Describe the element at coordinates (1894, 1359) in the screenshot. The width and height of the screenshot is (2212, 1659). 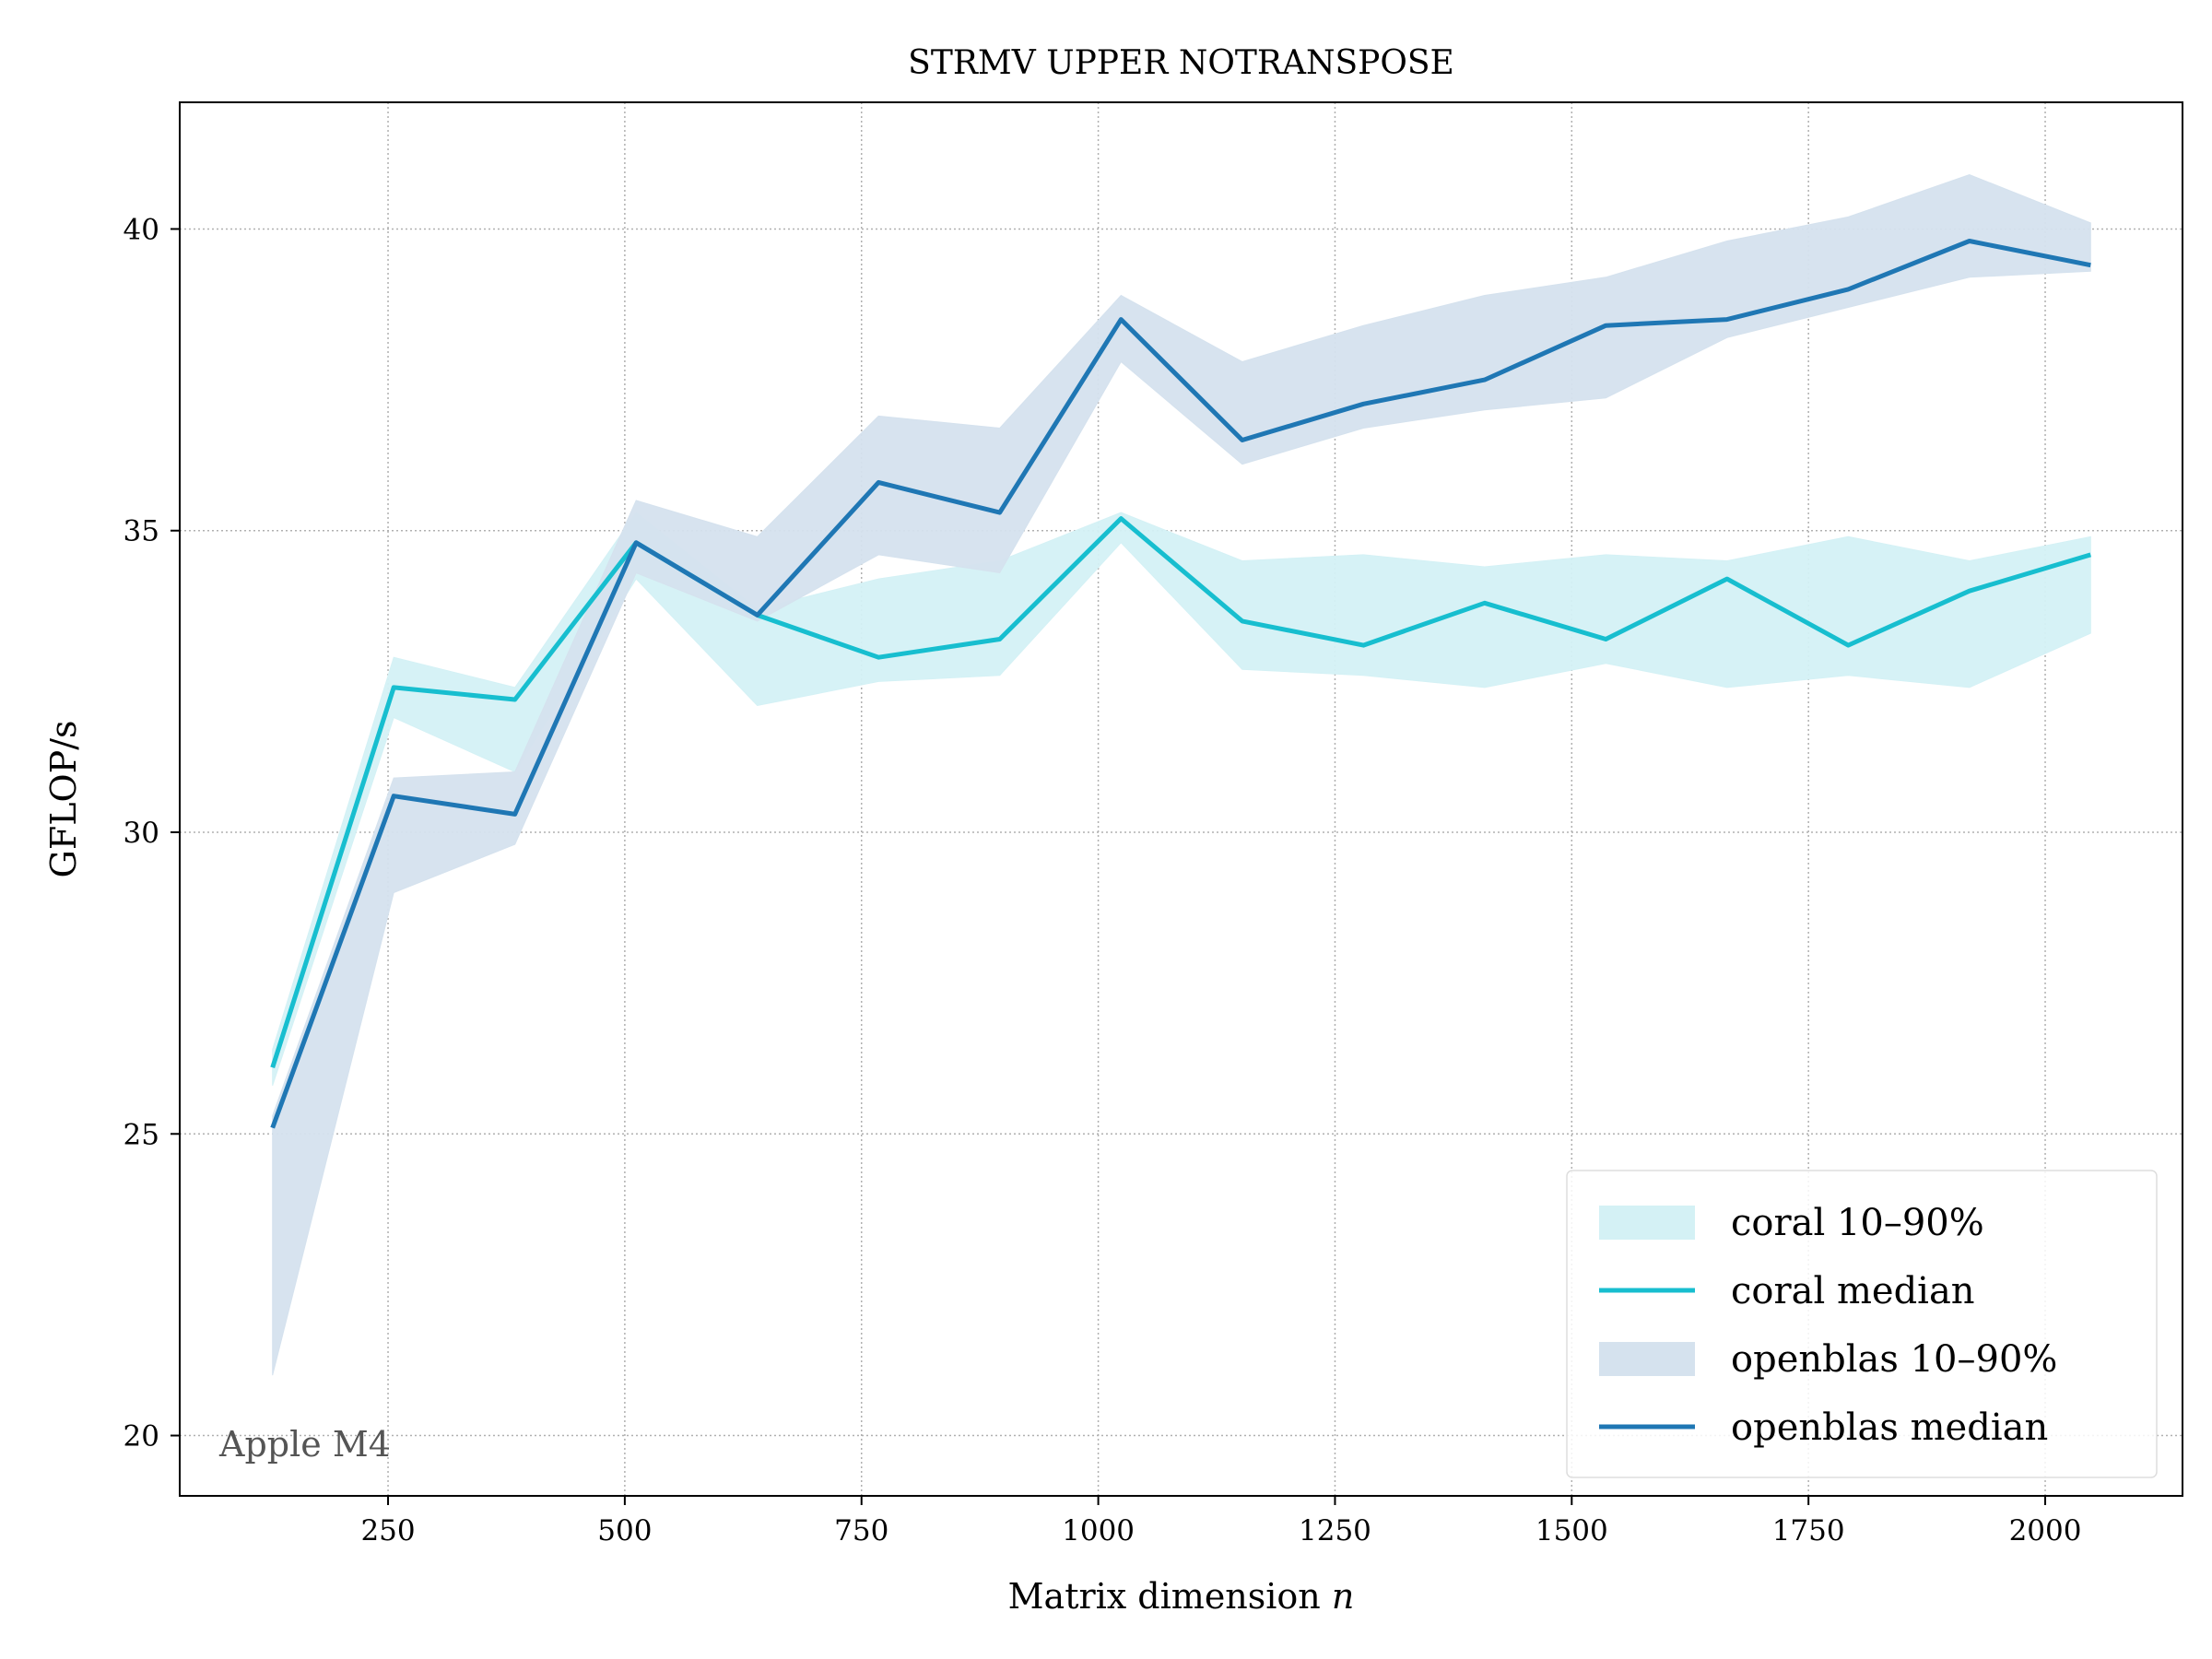
I see `legend-label-openblas-band: openblas 10–90%` at that location.